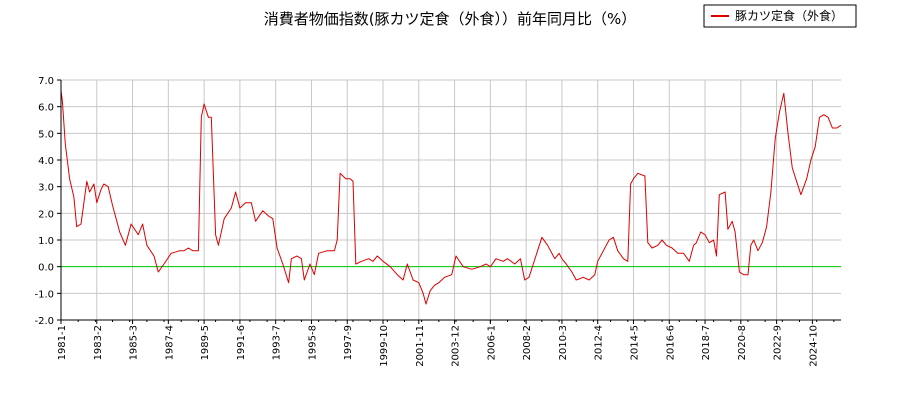 This screenshot has height=404, width=900. I want to click on x-tick-label: 2006-1, so click(491, 342).